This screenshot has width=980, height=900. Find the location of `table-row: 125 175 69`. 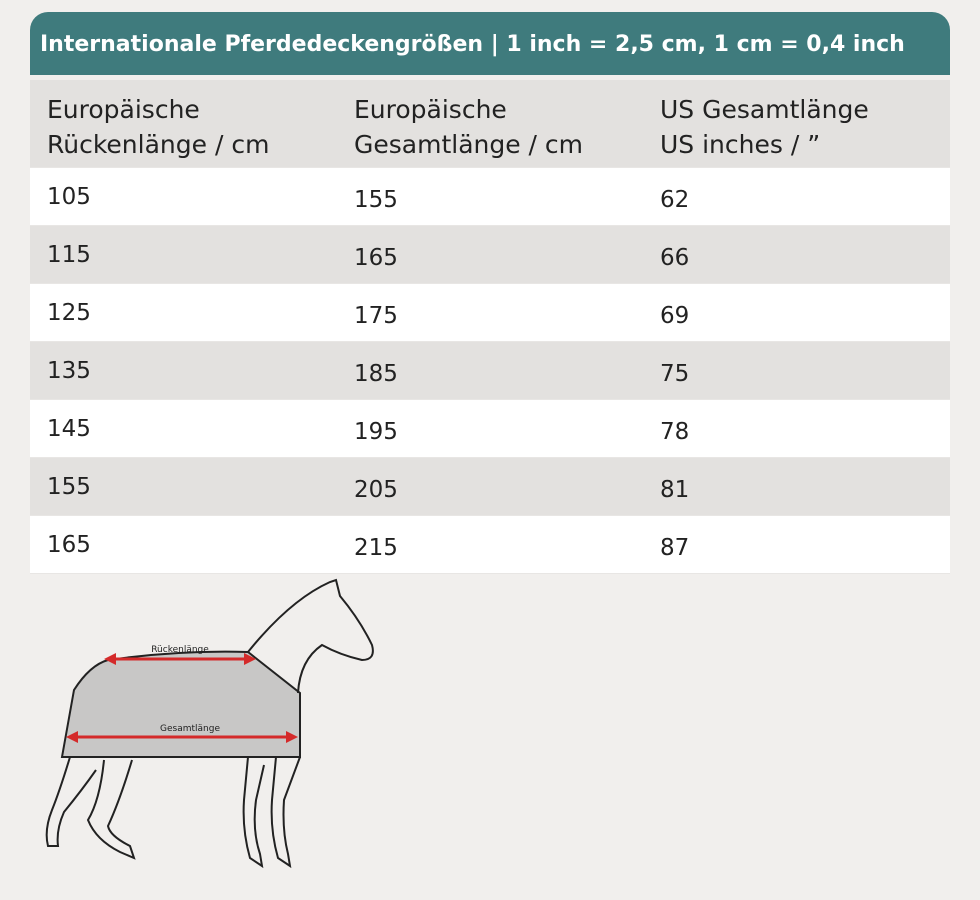

table-row: 125 175 69 is located at coordinates (490, 313).